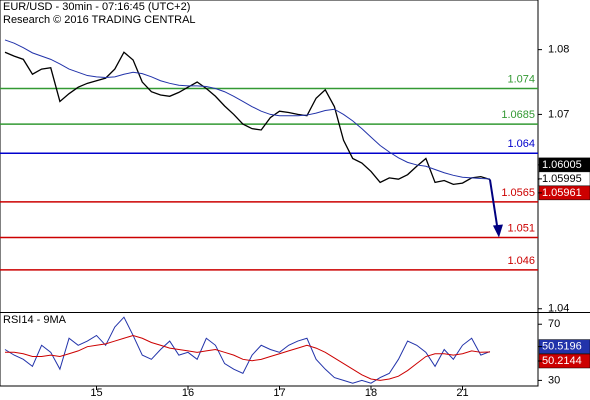 Image resolution: width=590 pixels, height=400 pixels. I want to click on last-value: 50.5196, so click(562, 346).